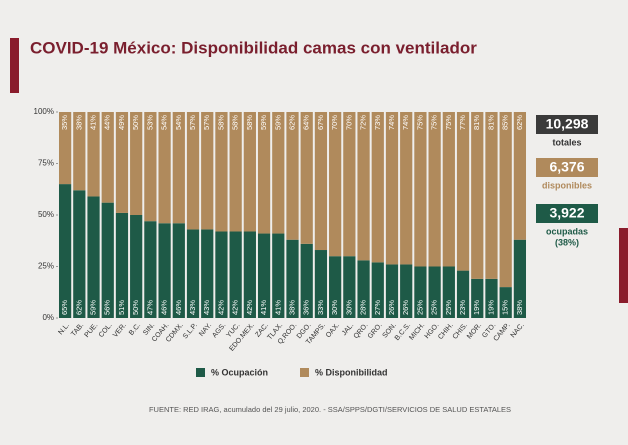 This screenshot has height=445, width=628. Describe the element at coordinates (121, 307) in the screenshot. I see `data-label: 51%` at that location.